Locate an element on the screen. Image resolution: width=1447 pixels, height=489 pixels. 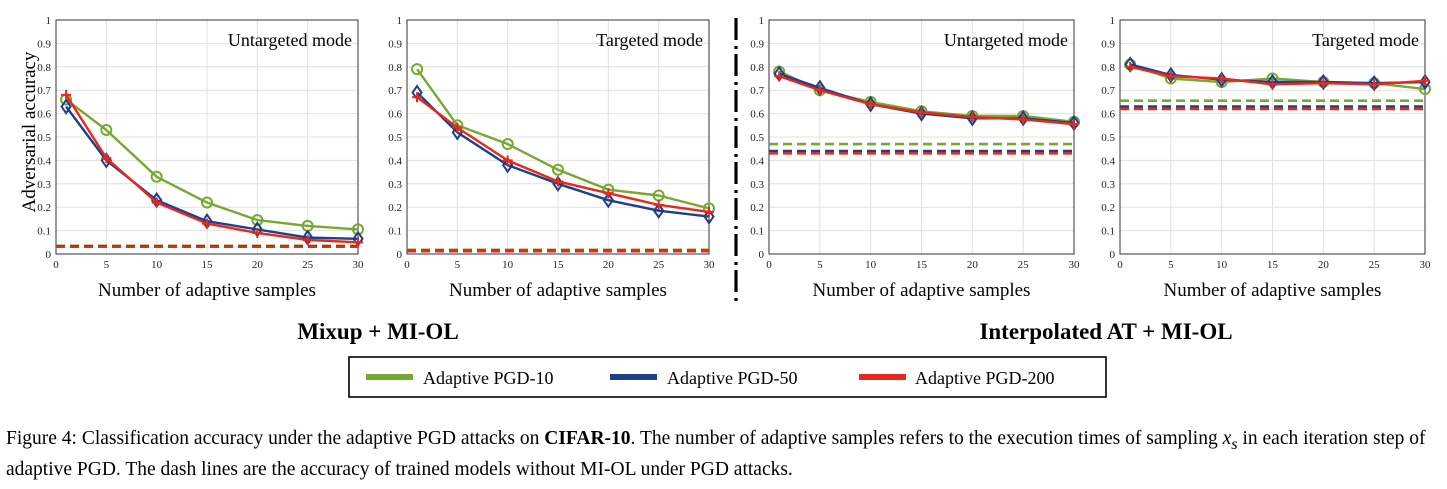
caption-variable-subscript: s is located at coordinates (1234, 443).